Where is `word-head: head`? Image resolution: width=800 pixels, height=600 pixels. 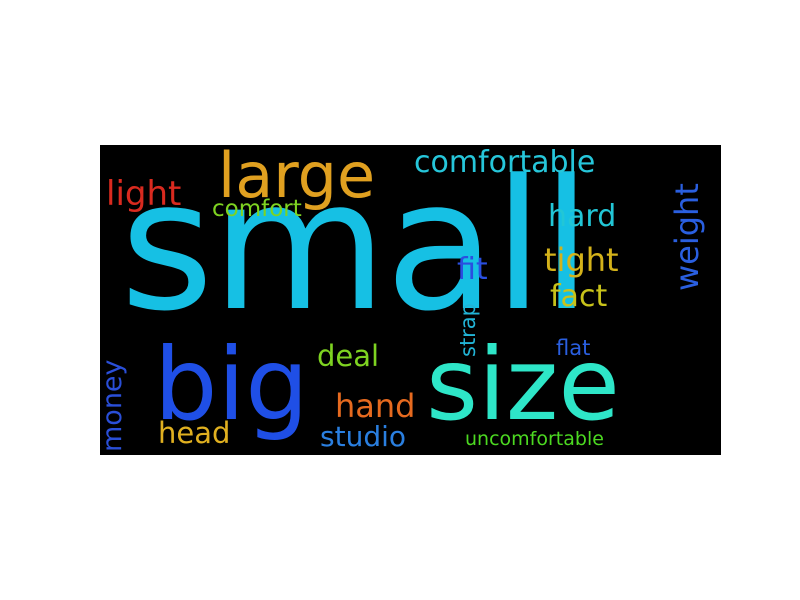 word-head: head is located at coordinates (194, 433).